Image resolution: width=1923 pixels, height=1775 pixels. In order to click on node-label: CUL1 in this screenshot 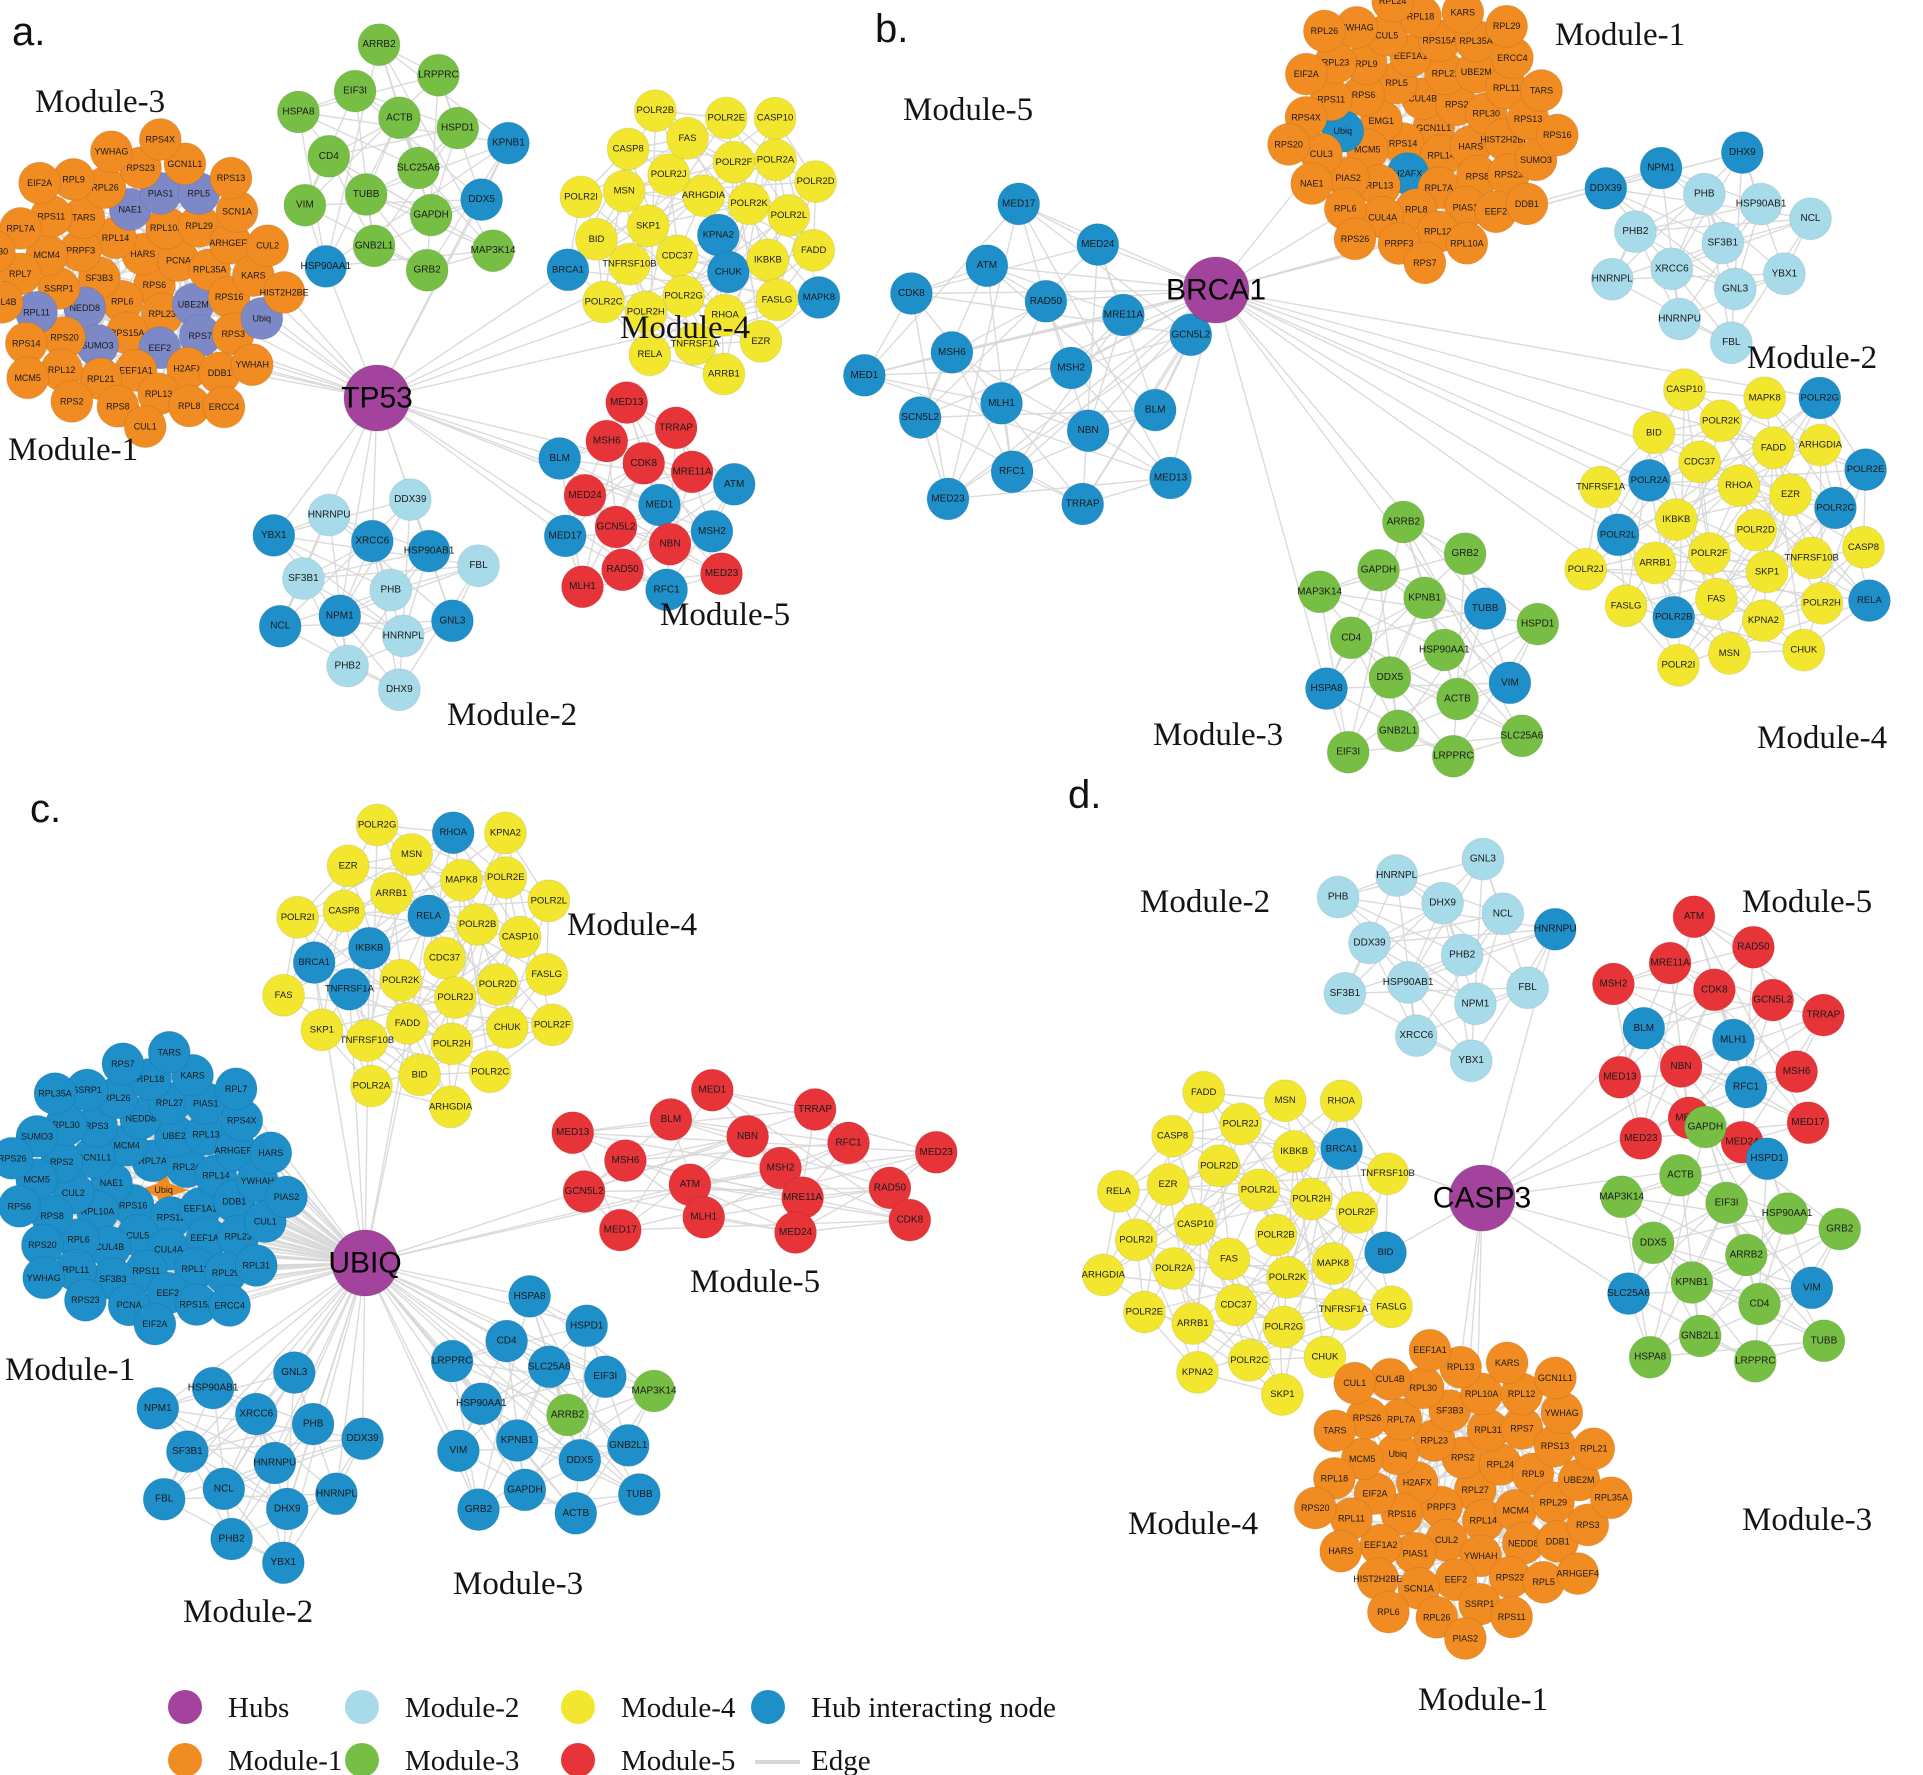, I will do `click(265, 1222)`.